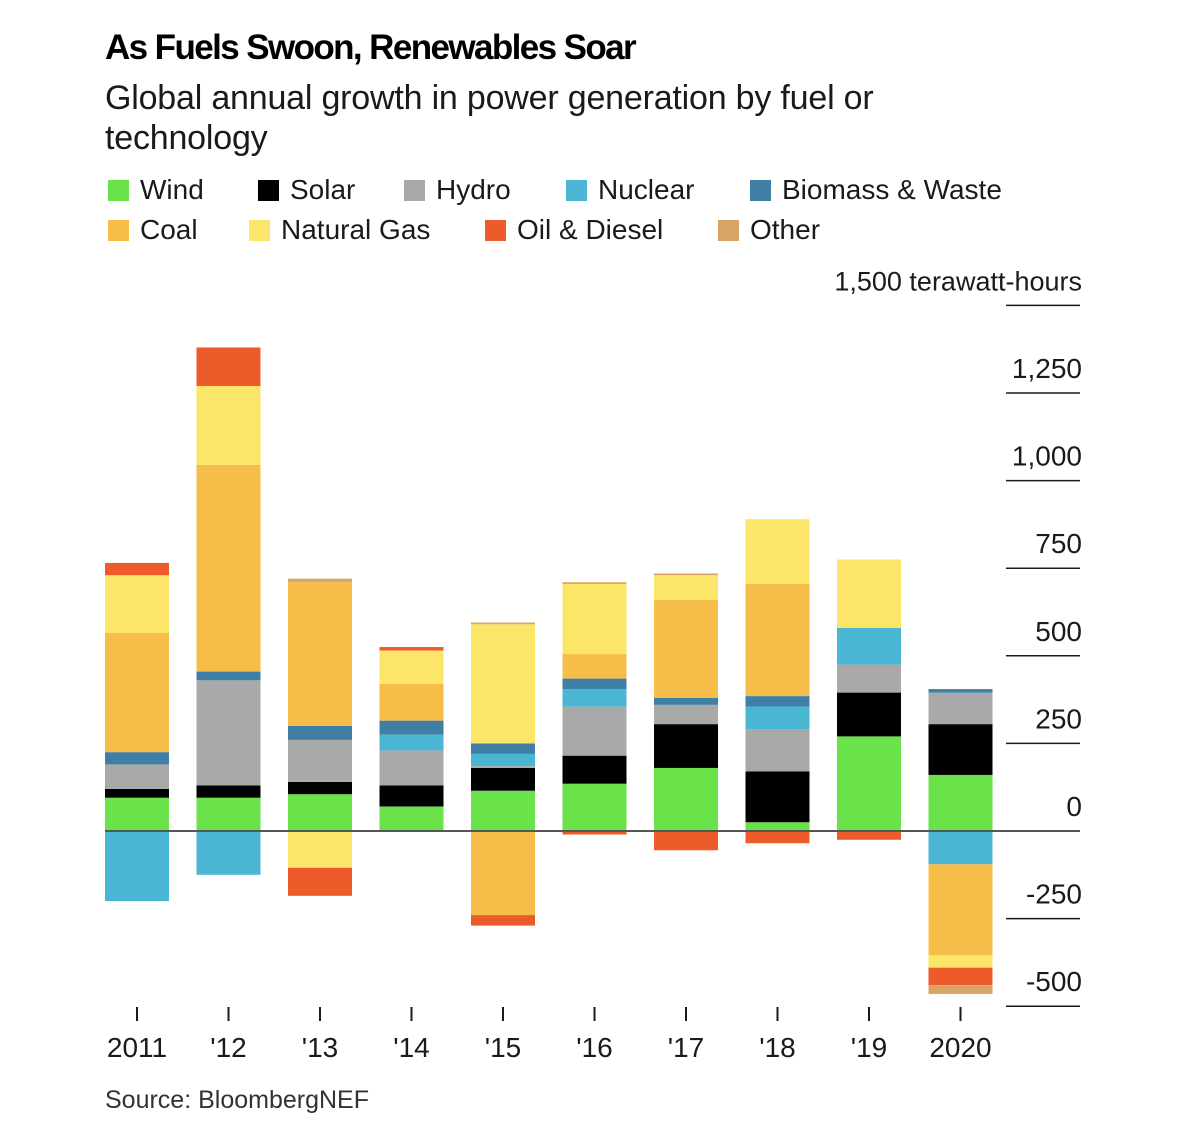  I want to click on x-tick-label: 2020, so click(960, 1047).